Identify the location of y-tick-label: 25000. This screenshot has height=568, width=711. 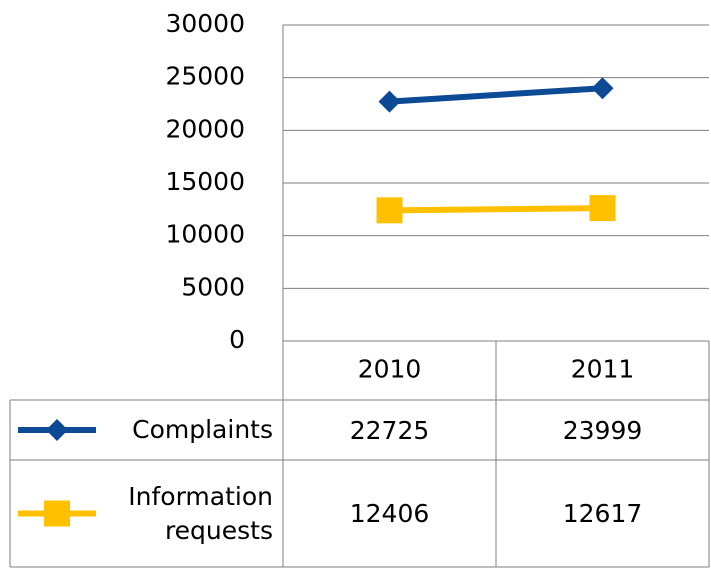
(205, 76).